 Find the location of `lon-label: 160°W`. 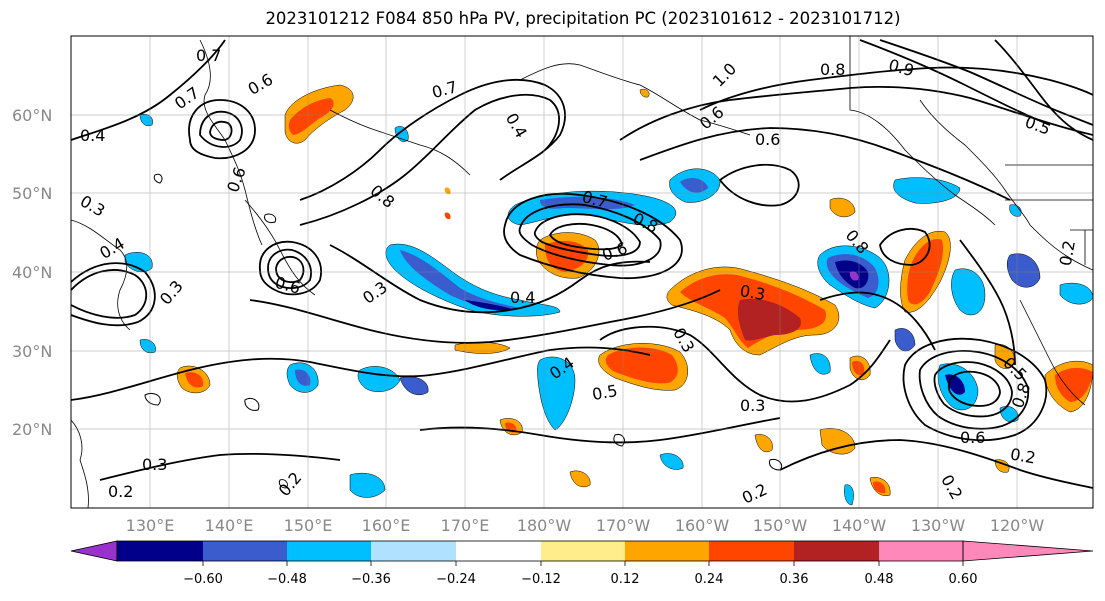

lon-label: 160°W is located at coordinates (702, 525).